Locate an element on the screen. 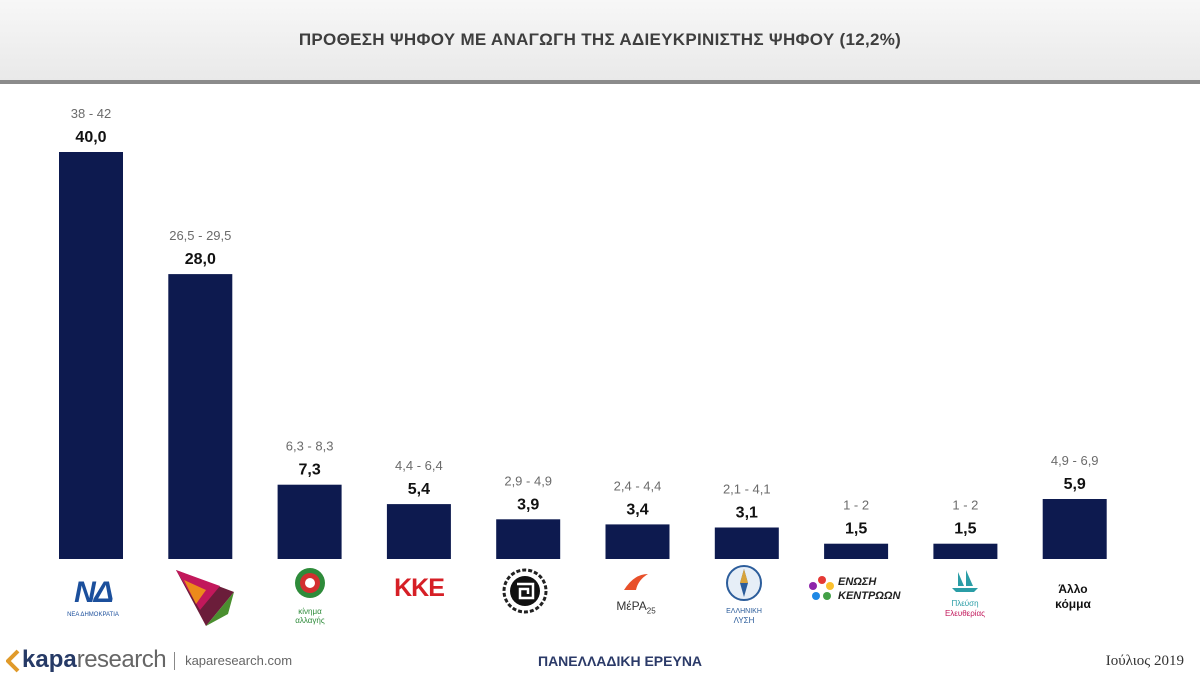 The image size is (1200, 681). mera25-logo-shape is located at coordinates (636, 582).